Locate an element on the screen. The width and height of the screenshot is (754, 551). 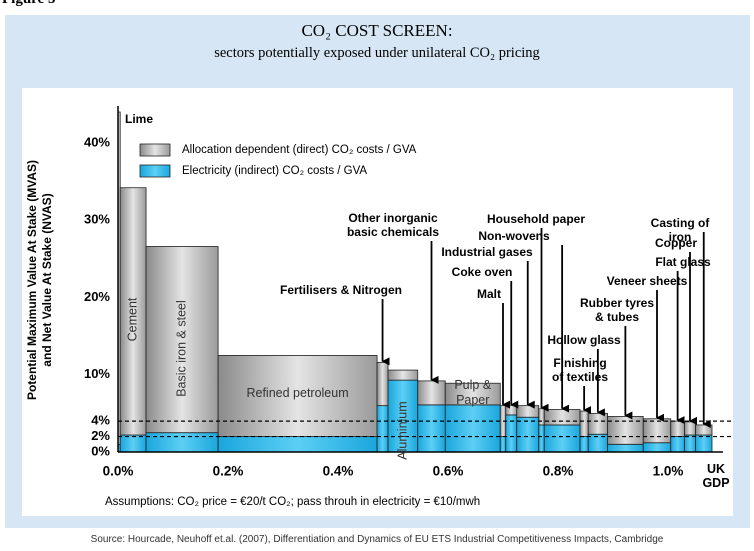
category-label: Lime is located at coordinates (139, 119).